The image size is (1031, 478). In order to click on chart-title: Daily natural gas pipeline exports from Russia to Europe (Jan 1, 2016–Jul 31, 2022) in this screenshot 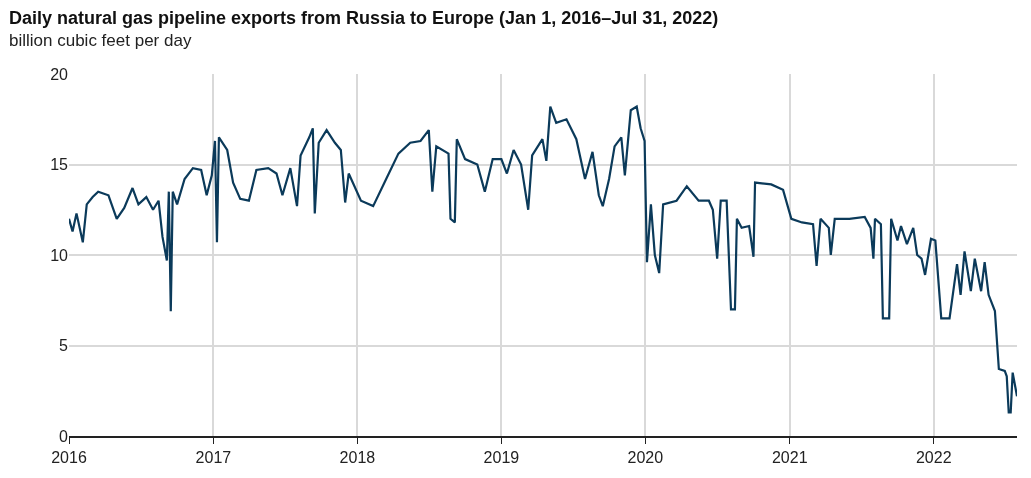, I will do `click(364, 18)`.